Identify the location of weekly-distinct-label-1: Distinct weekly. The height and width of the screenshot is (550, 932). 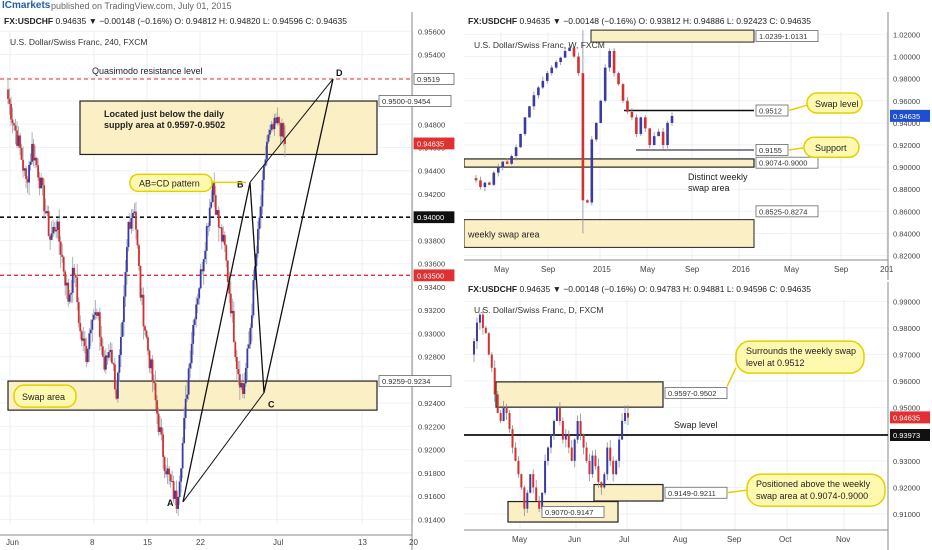
(718, 177).